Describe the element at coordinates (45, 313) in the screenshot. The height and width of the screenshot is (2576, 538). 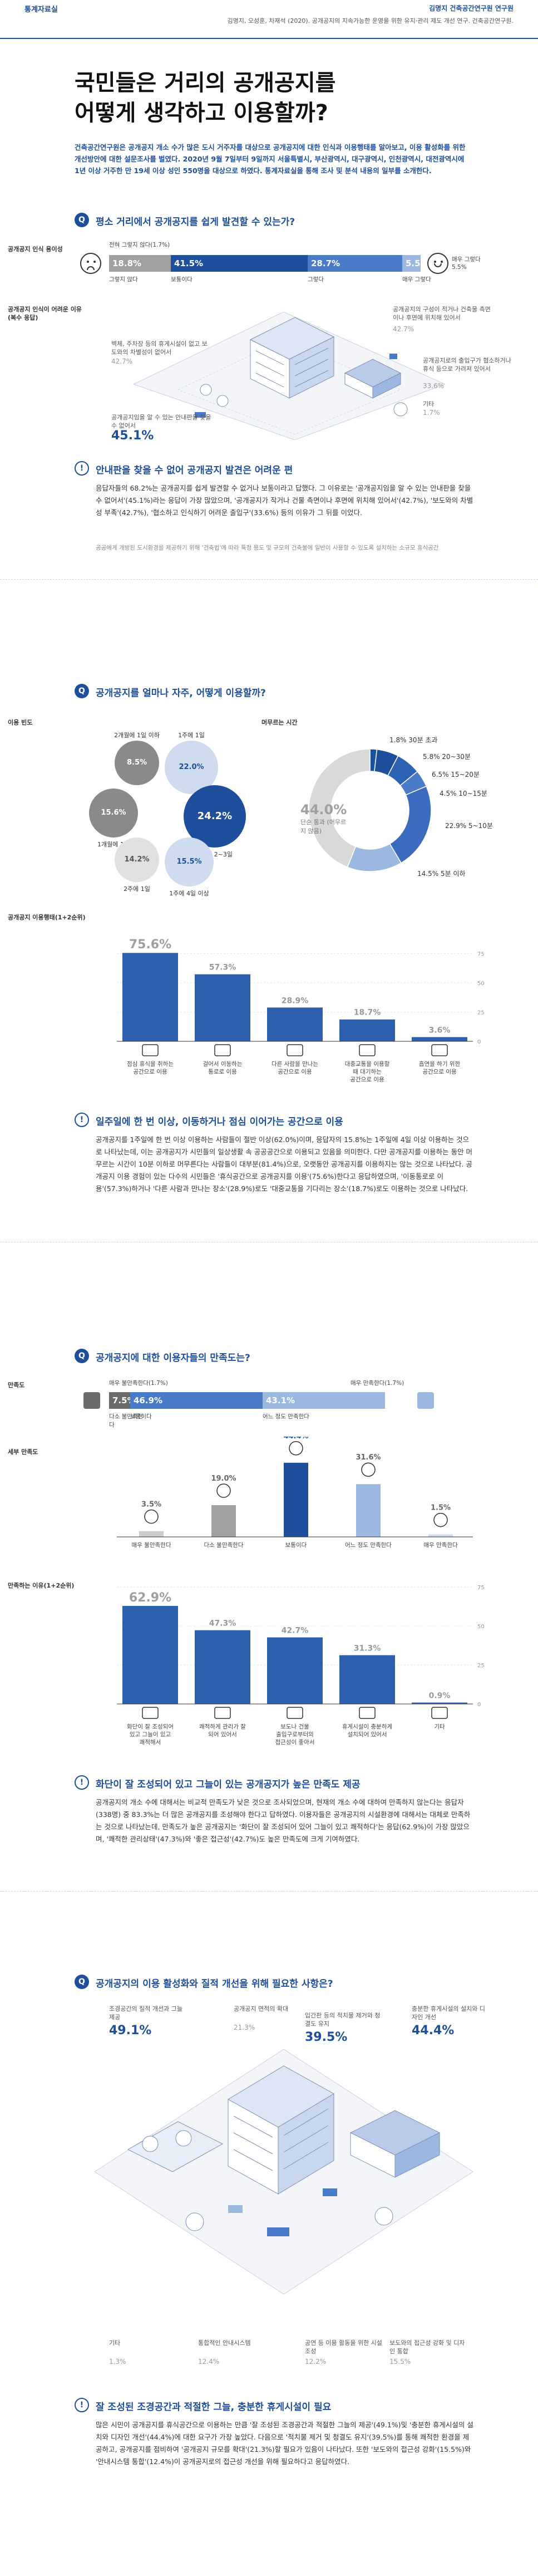
I see `label-reason: 공개공지 인식이 어려운 이유(복수 응답)` at that location.